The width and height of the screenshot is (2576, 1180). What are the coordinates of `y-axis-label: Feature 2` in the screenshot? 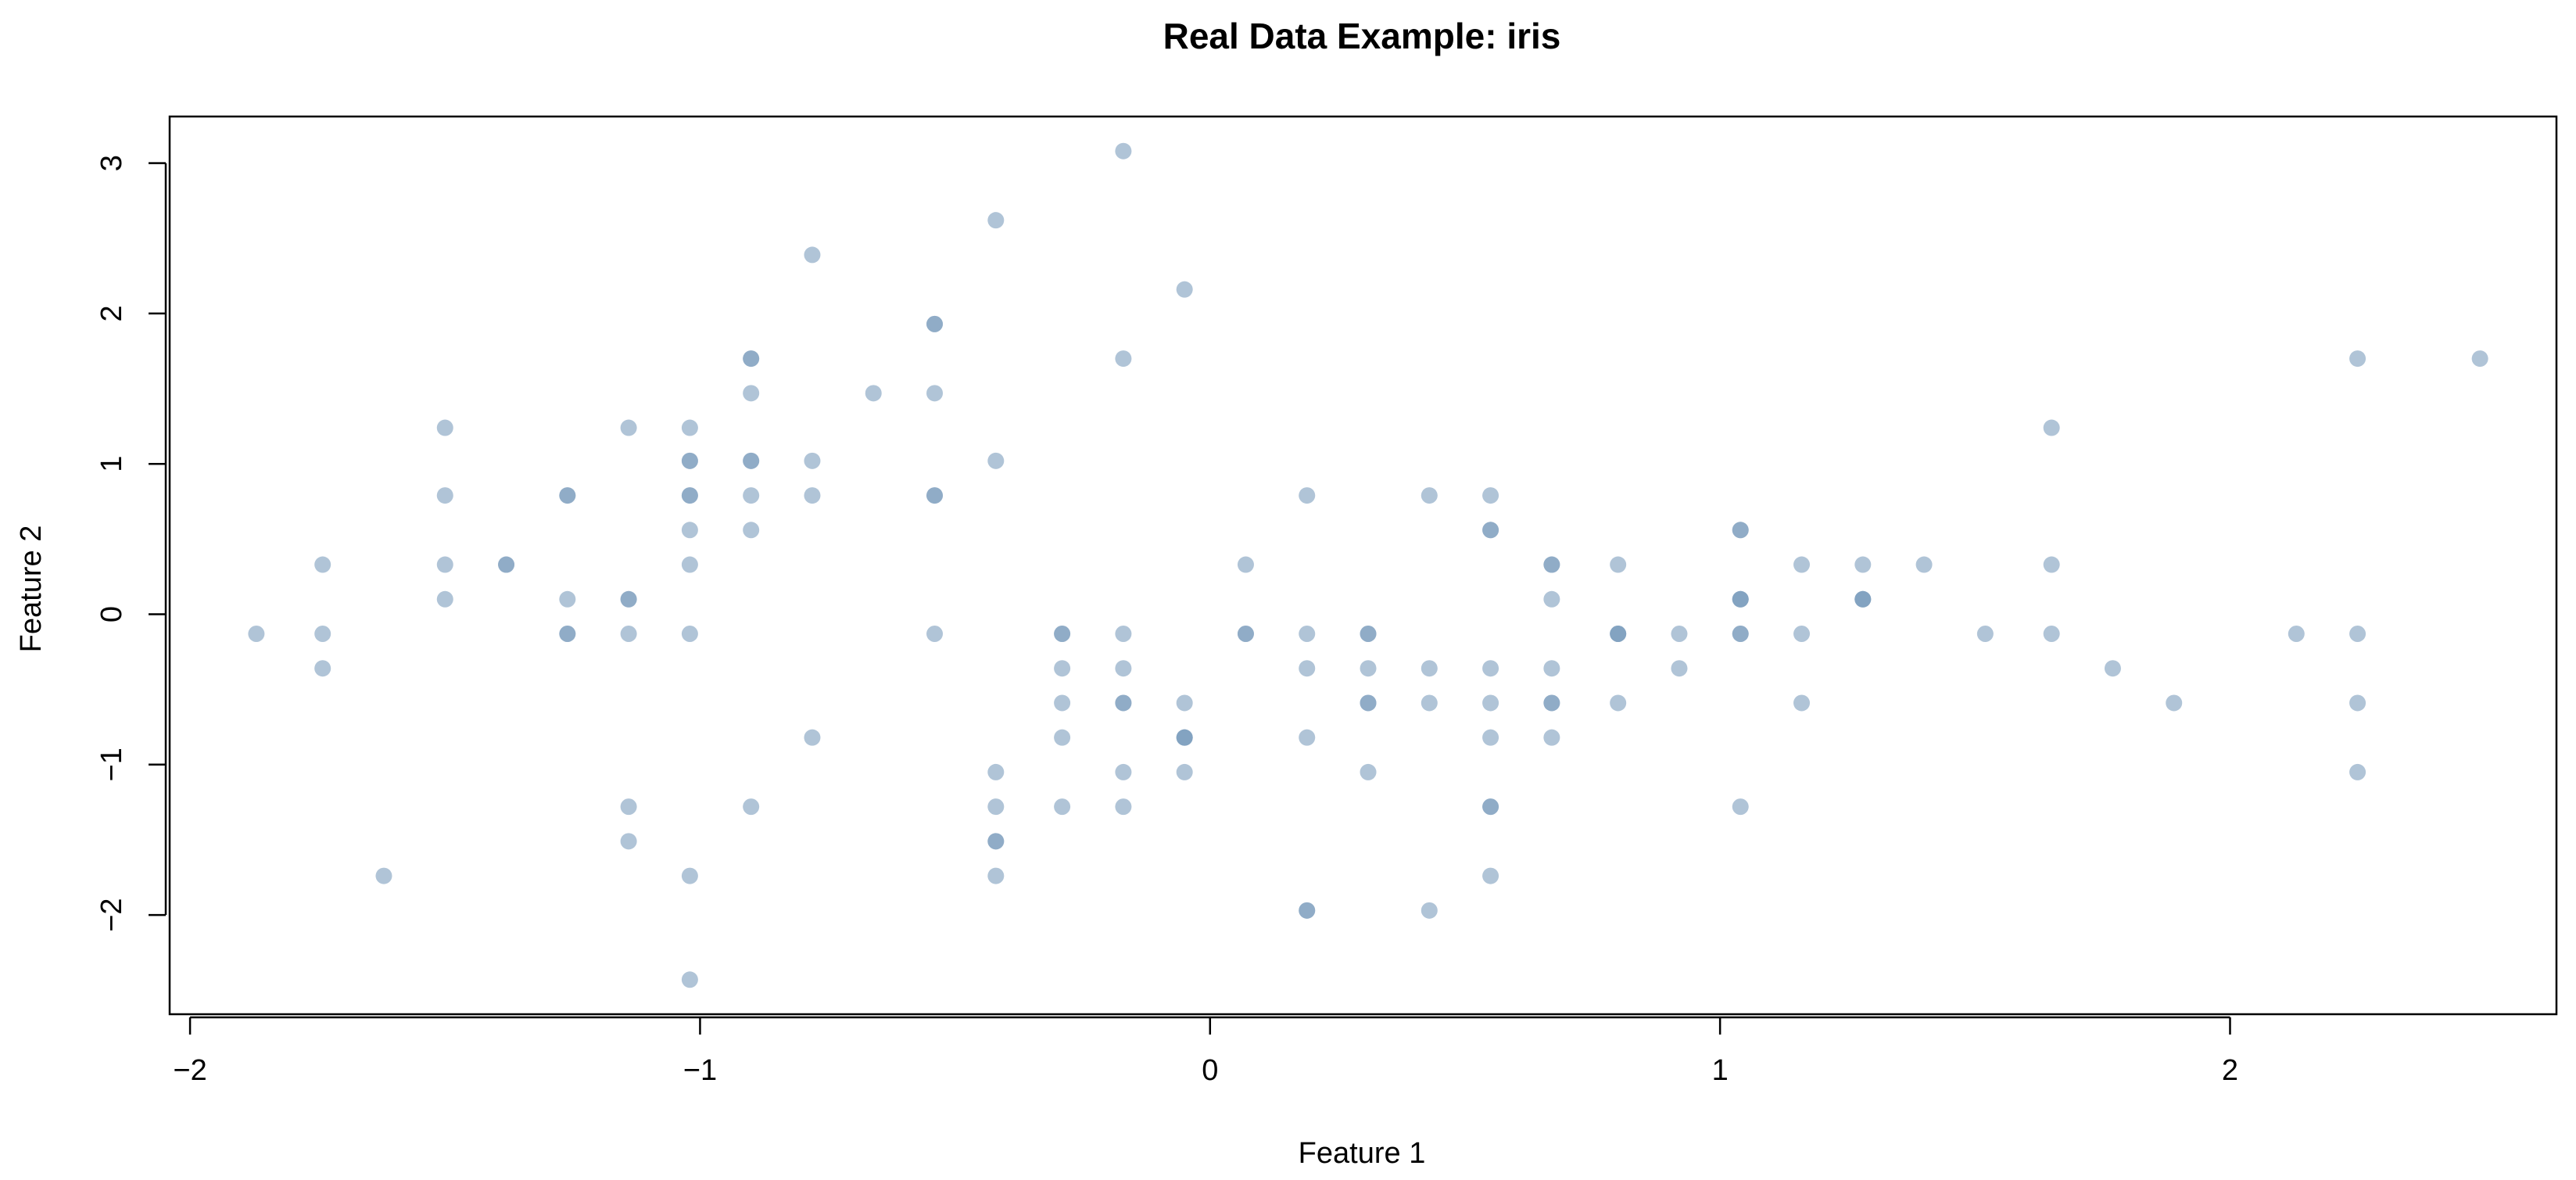 It's located at (31, 589).